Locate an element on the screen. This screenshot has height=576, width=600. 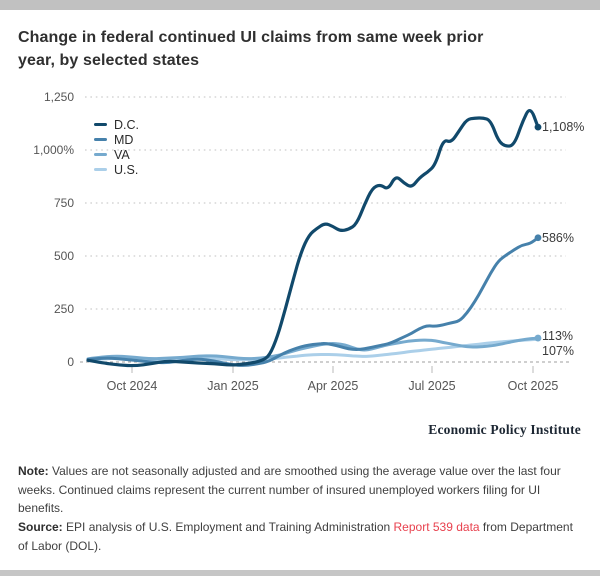
x-axis-tick-label: Jan 2025 is located at coordinates (233, 386).